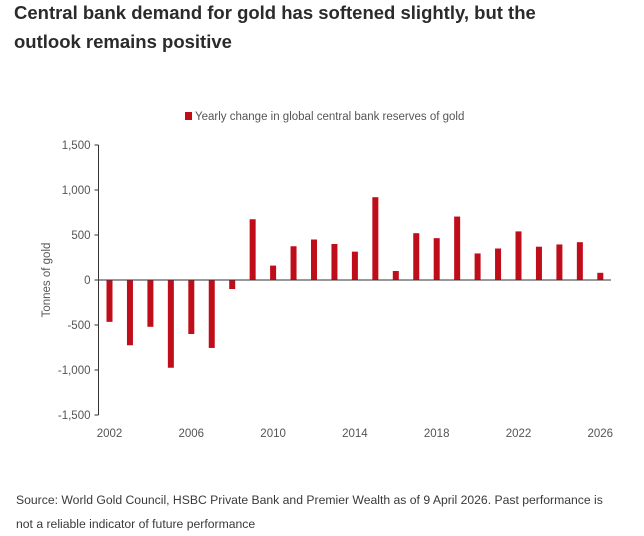 Image resolution: width=644 pixels, height=536 pixels. I want to click on chart-title-line-2: outlook remains positive, so click(123, 41).